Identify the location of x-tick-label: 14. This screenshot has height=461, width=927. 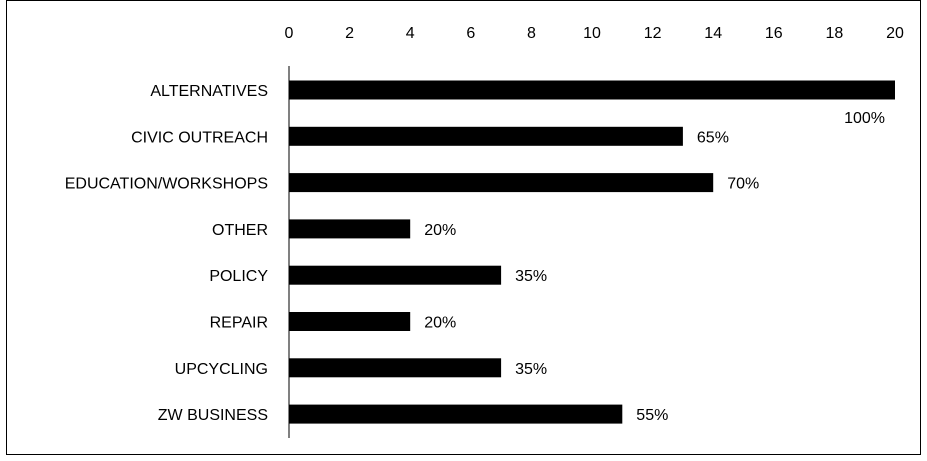
(713, 33).